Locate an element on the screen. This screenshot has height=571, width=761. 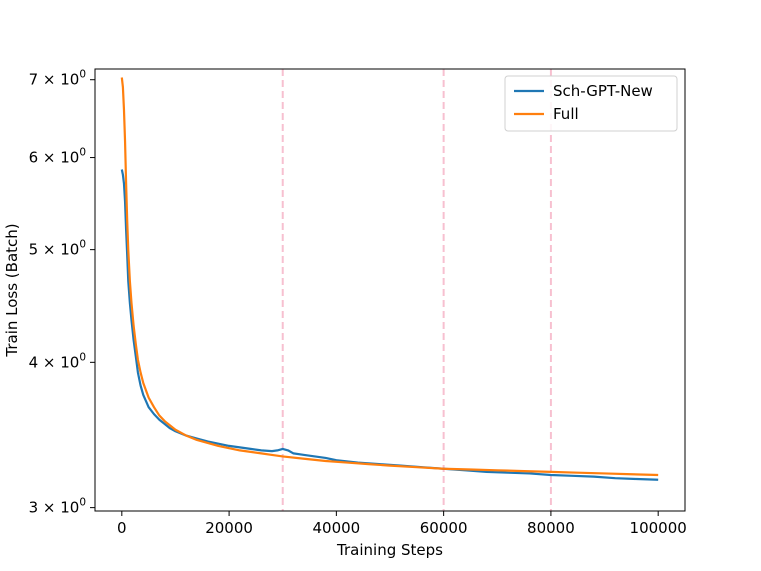
x-tick-label-4: 80000 is located at coordinates (551, 528).